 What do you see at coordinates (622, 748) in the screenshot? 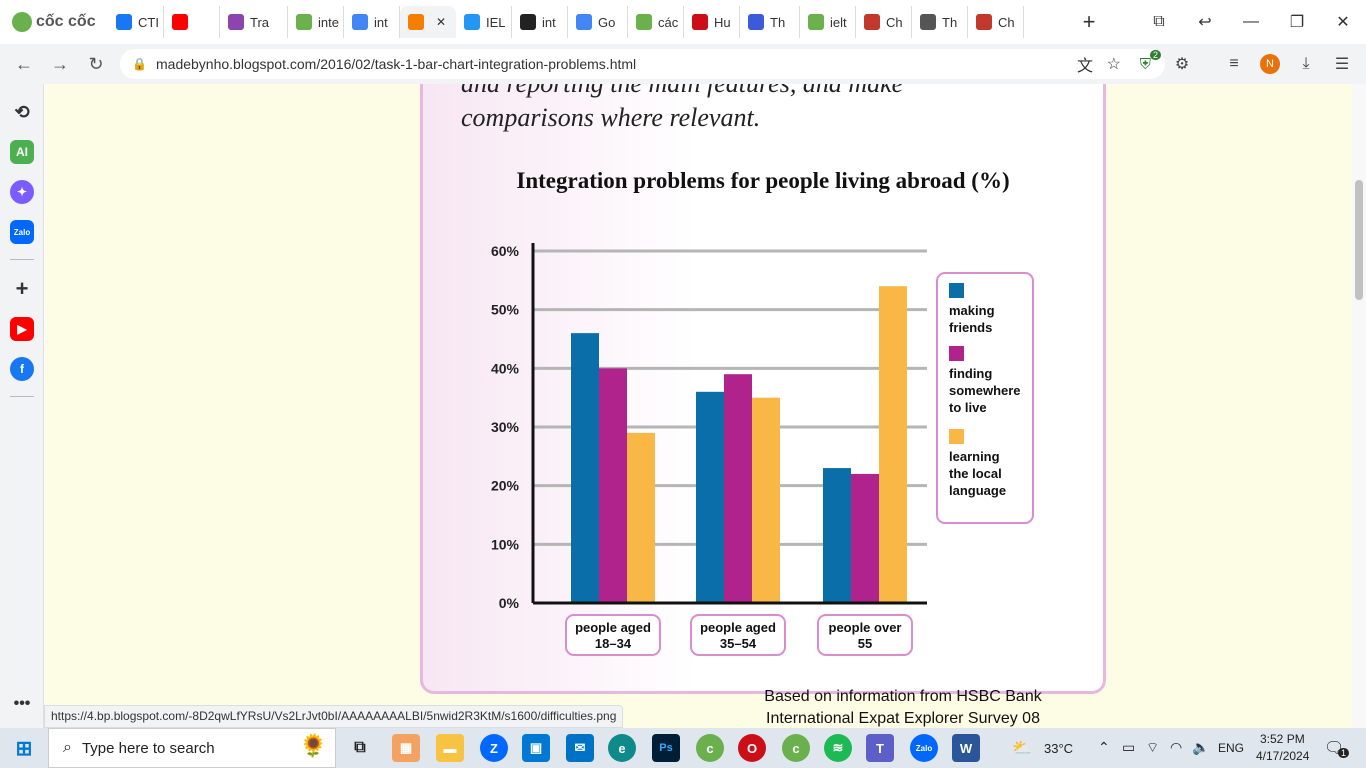
I see `edge-icon: e` at bounding box center [622, 748].